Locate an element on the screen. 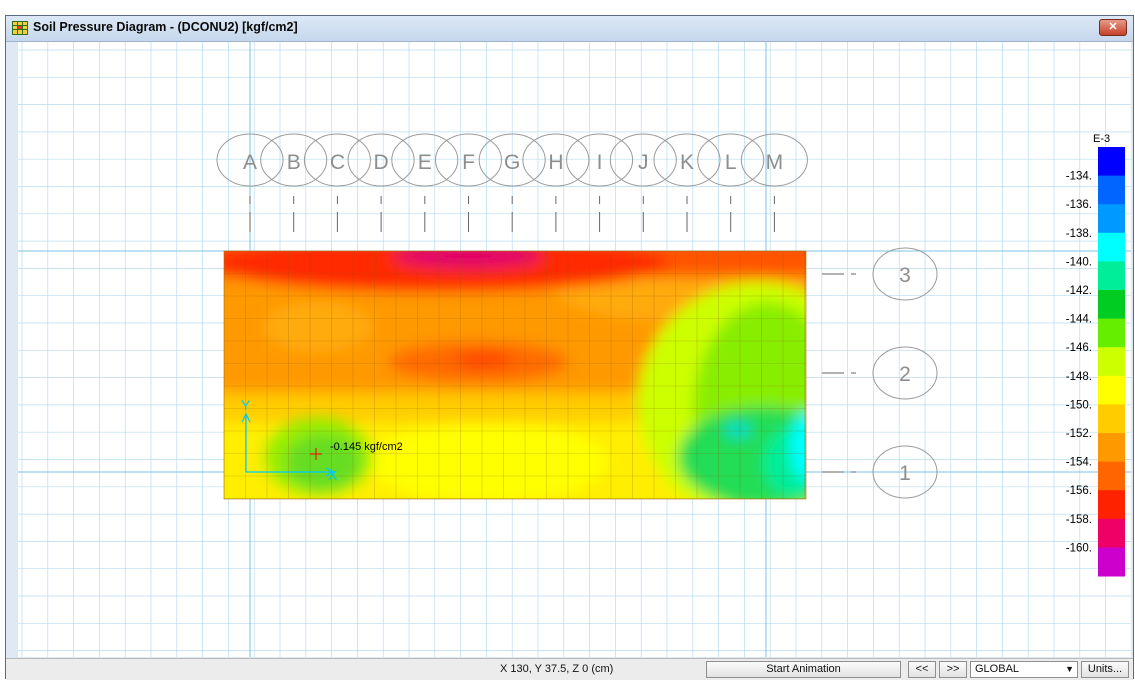 The height and width of the screenshot is (681, 1135). local-axes: Y X is located at coordinates (289, 440).